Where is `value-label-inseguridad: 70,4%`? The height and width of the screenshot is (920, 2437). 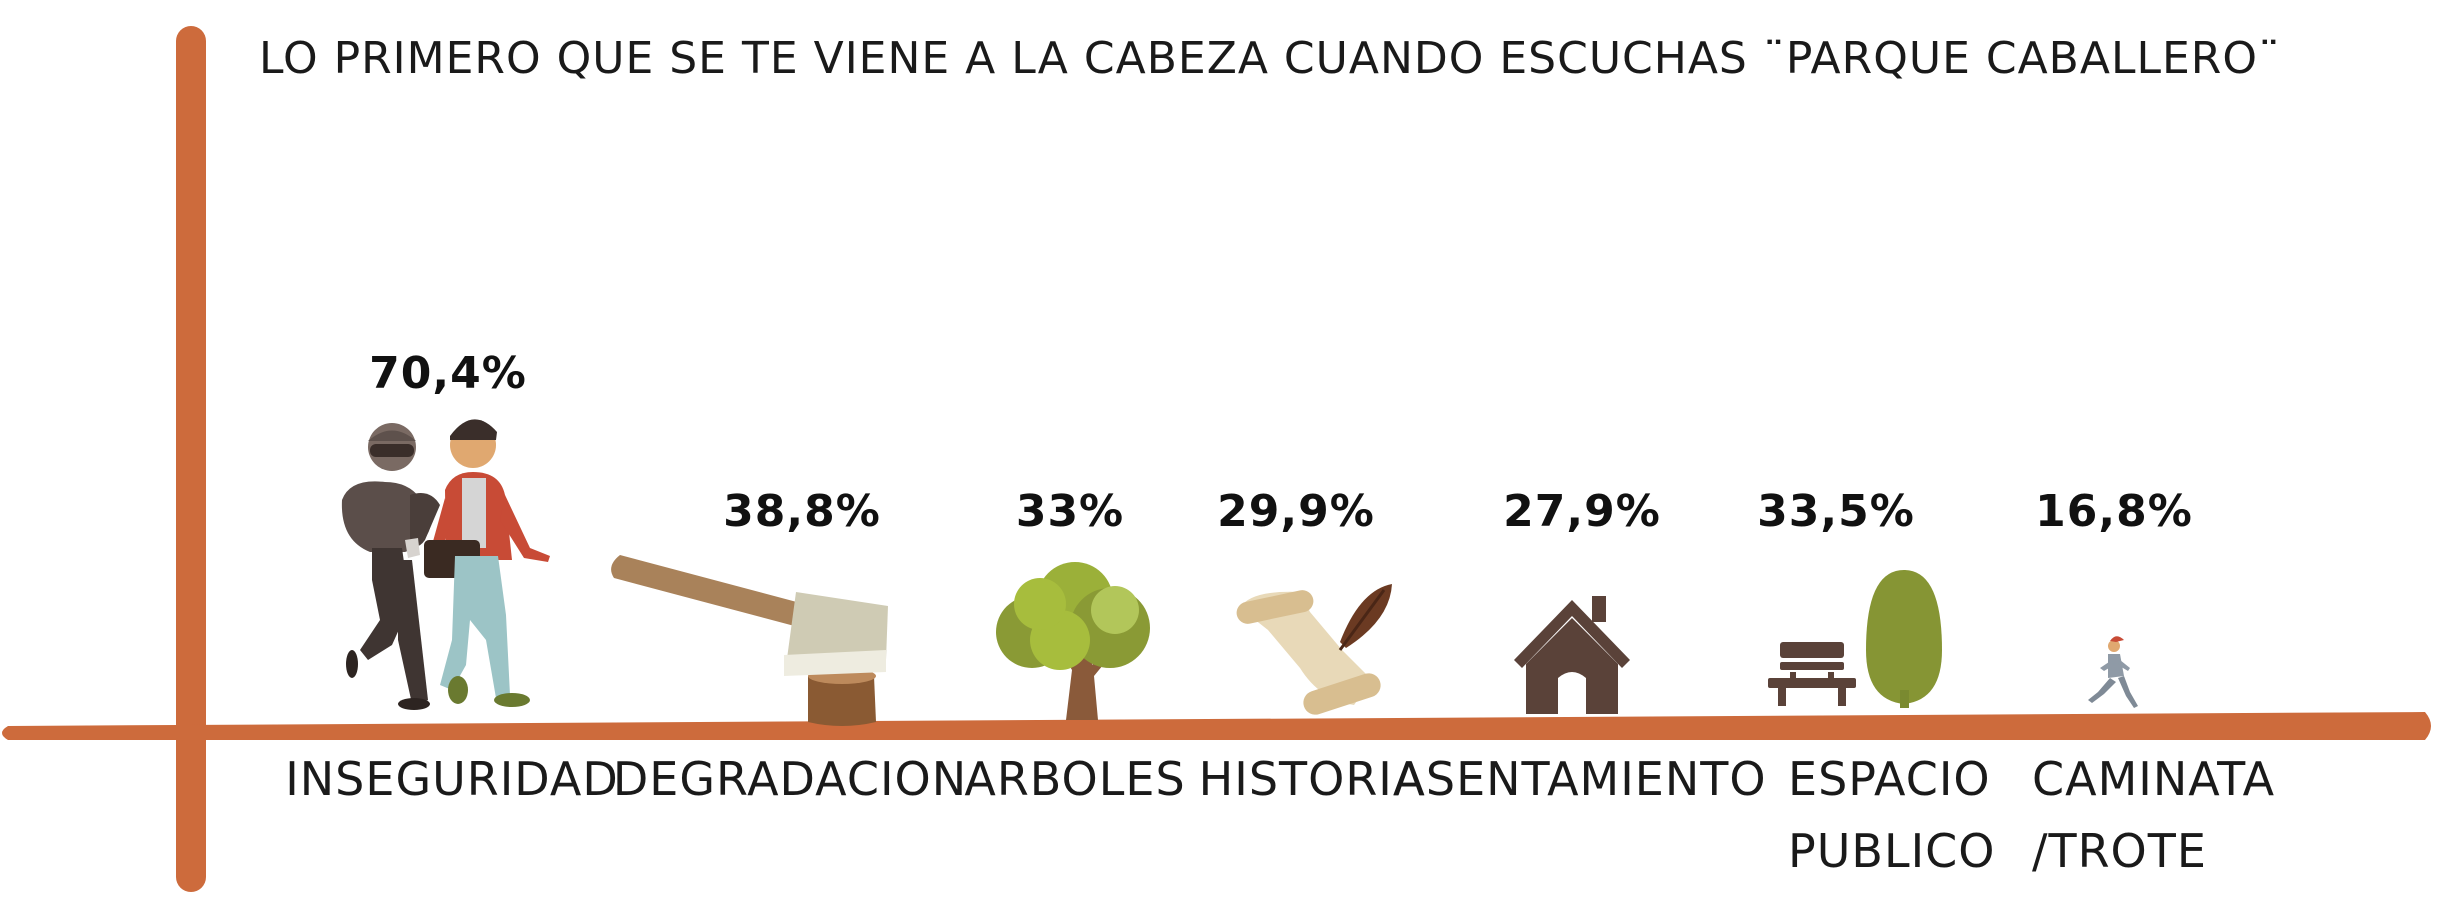
value-label-inseguridad: 70,4% is located at coordinates (448, 373).